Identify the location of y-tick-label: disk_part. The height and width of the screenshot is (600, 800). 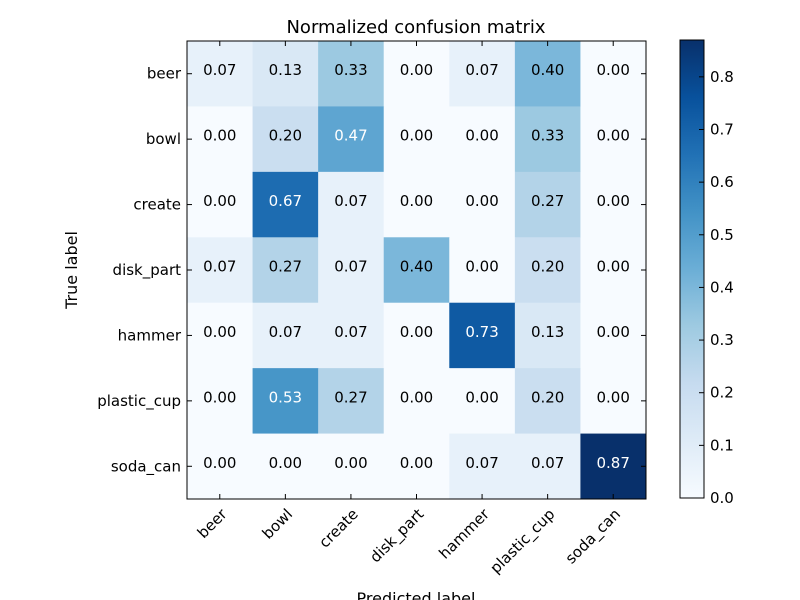
(147, 270).